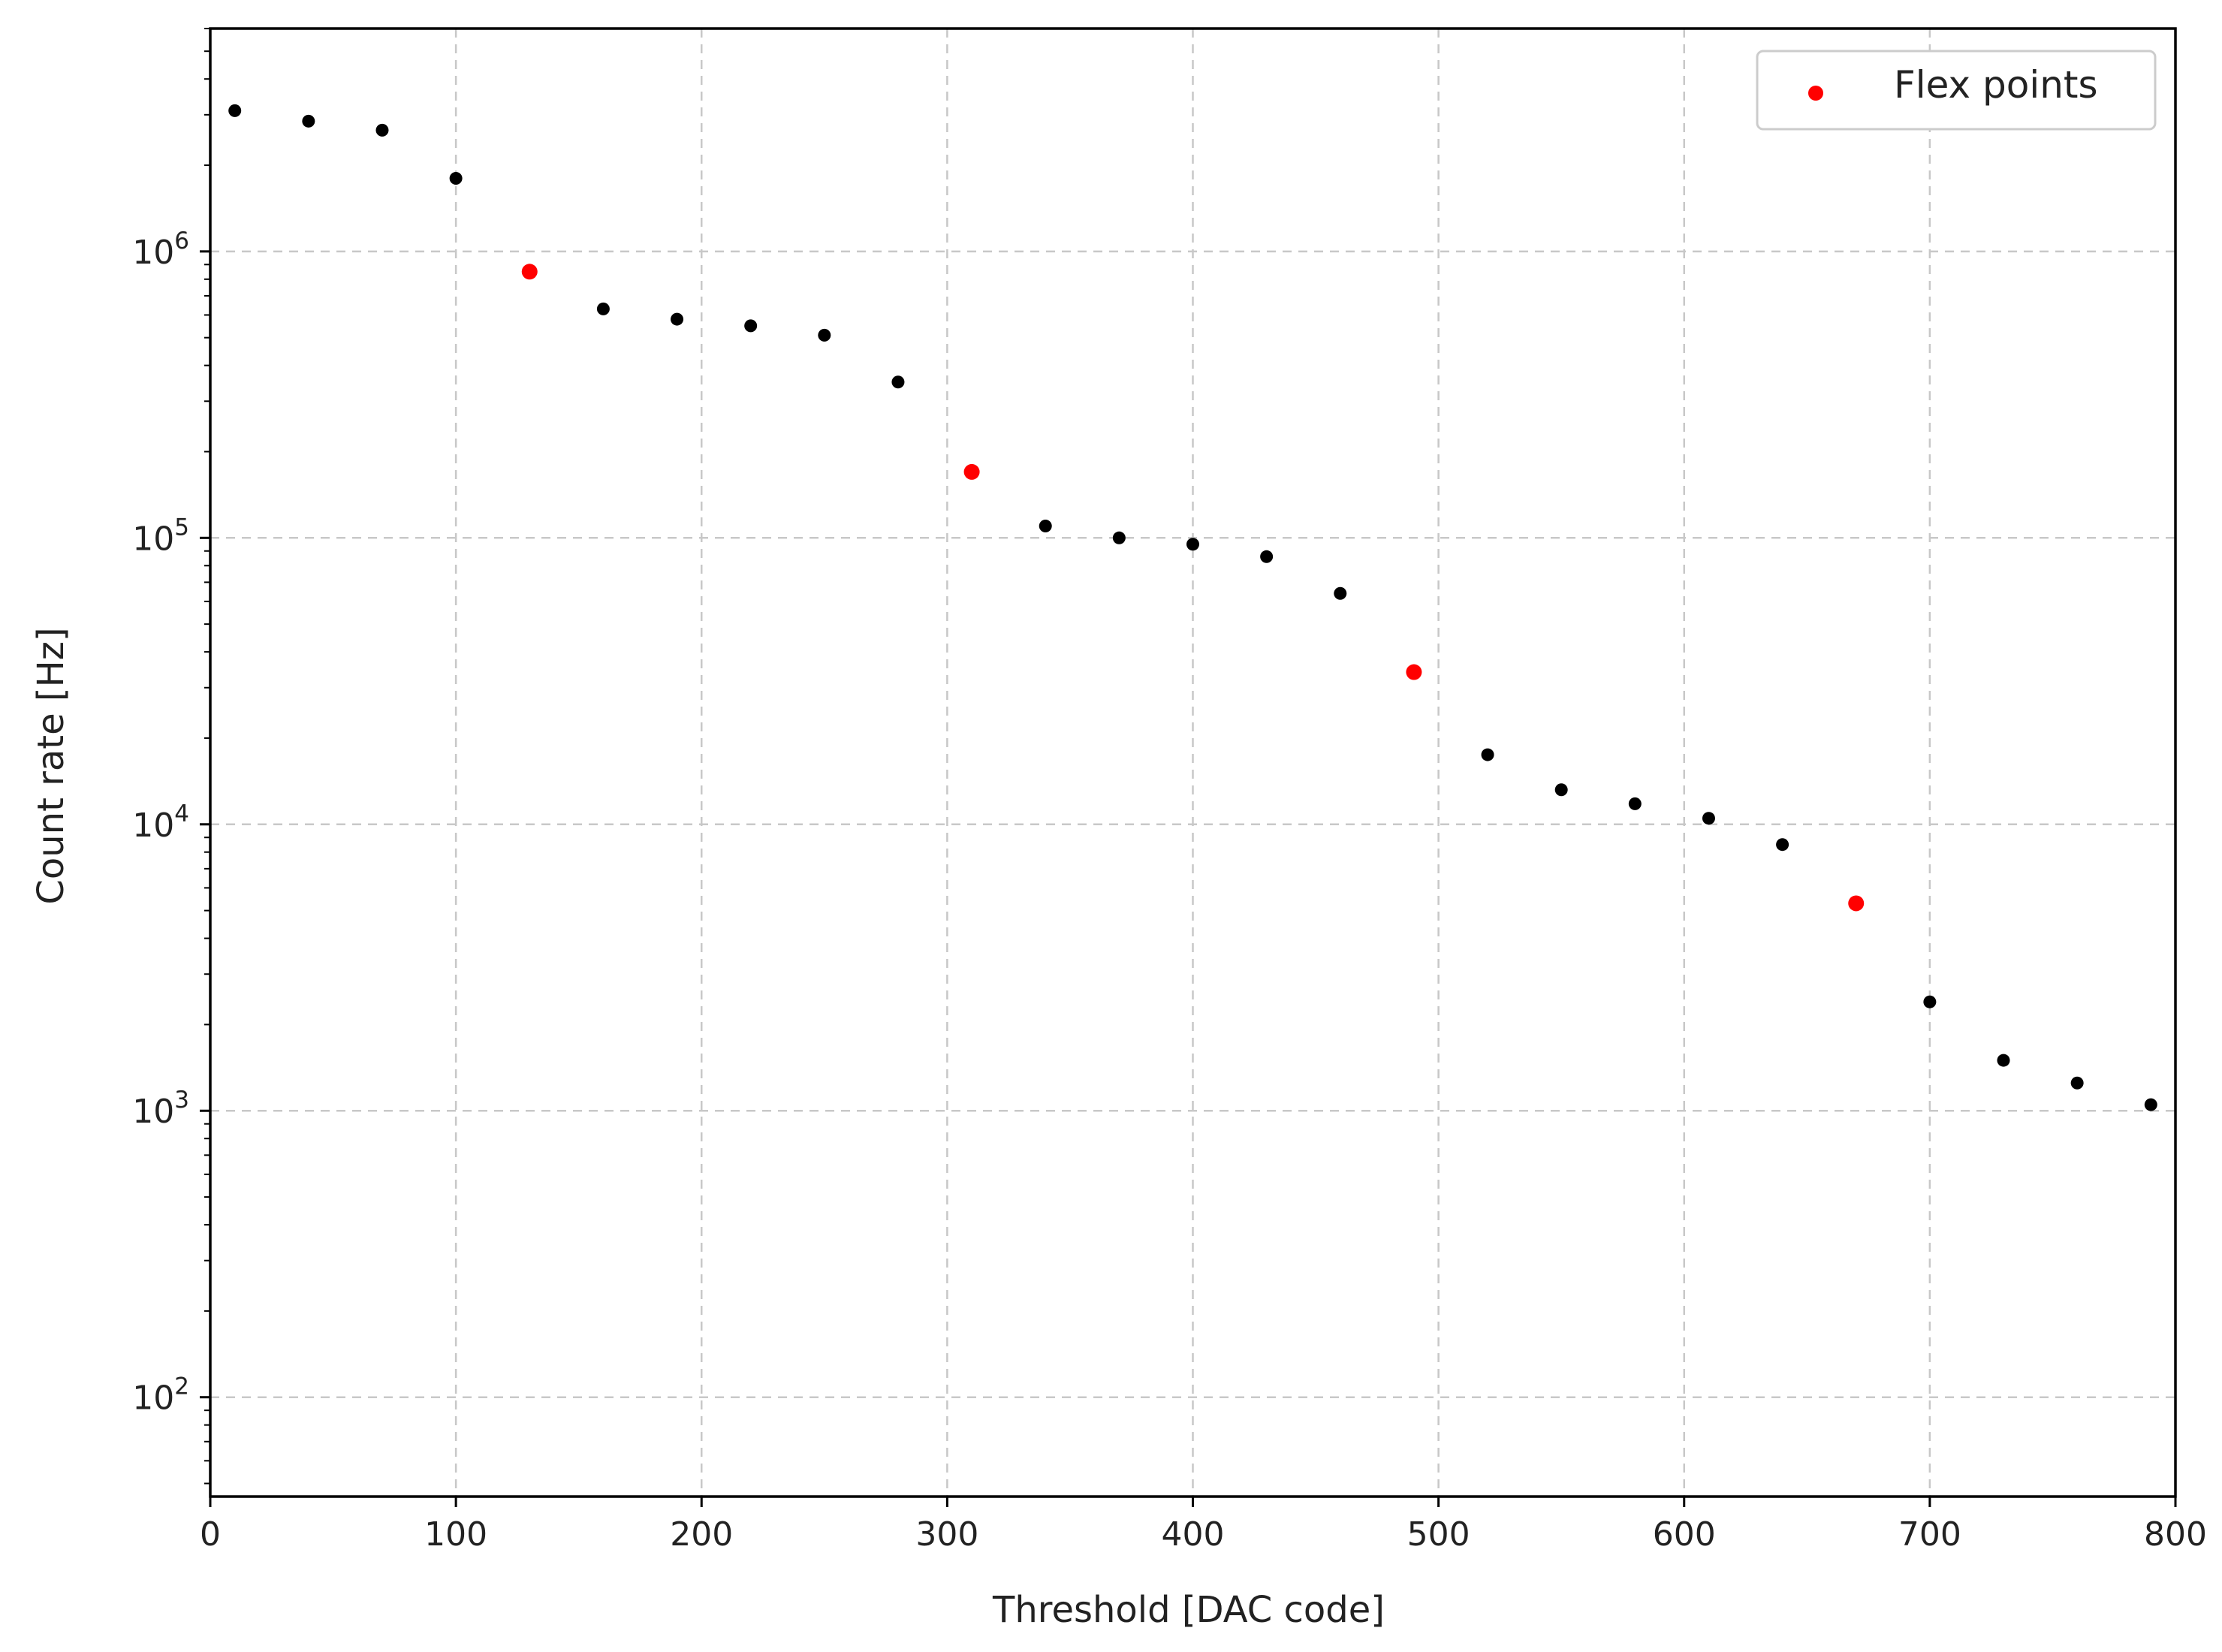 This screenshot has height=1652, width=2222. What do you see at coordinates (1438, 1534) in the screenshot?
I see `x-tick-label: 500` at bounding box center [1438, 1534].